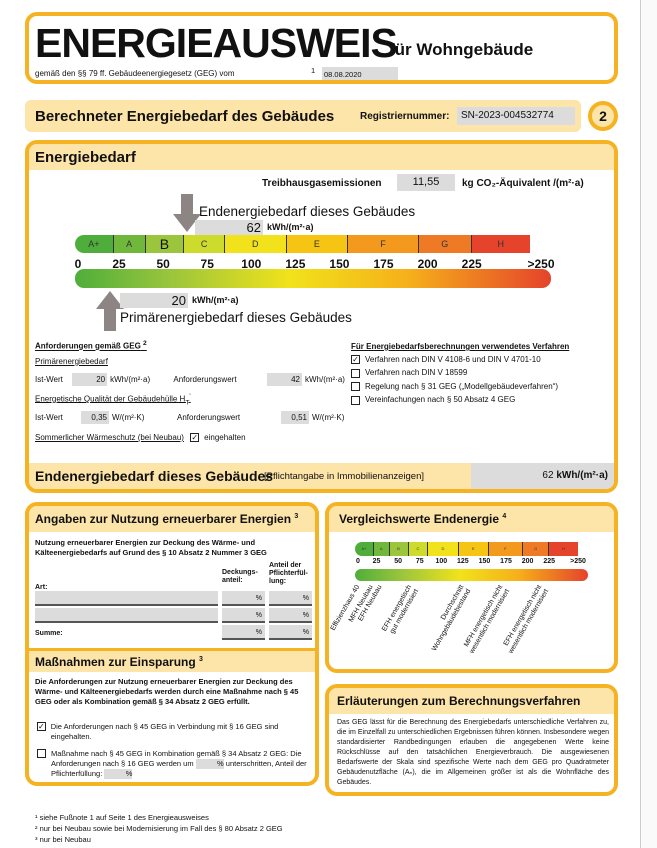 The image size is (657, 848). What do you see at coordinates (209, 764) in the screenshot?
I see `reduction-field: %` at bounding box center [209, 764].